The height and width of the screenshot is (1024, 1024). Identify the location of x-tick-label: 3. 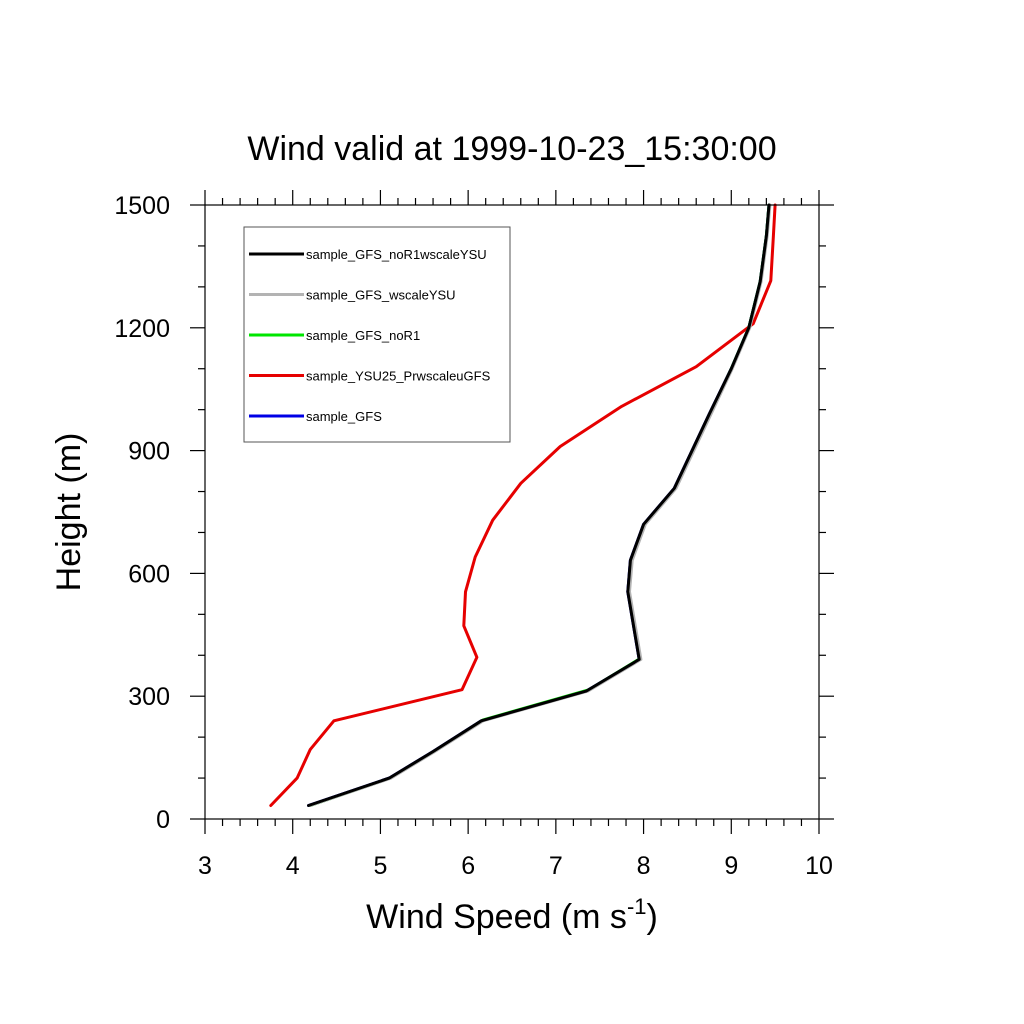
(205, 866).